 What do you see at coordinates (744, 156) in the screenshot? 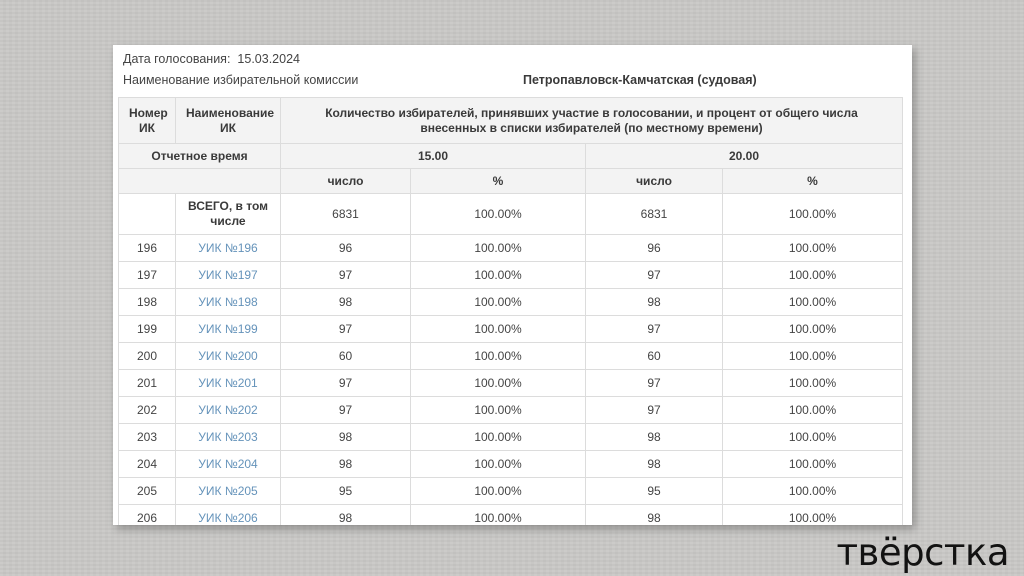
I see `report-time-2000: 20.00` at bounding box center [744, 156].